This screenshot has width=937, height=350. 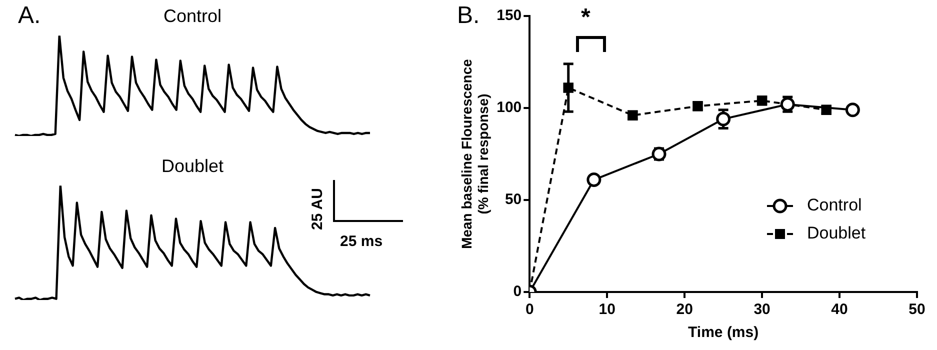 What do you see at coordinates (509, 107) in the screenshot?
I see `y-tick-label: 100` at bounding box center [509, 107].